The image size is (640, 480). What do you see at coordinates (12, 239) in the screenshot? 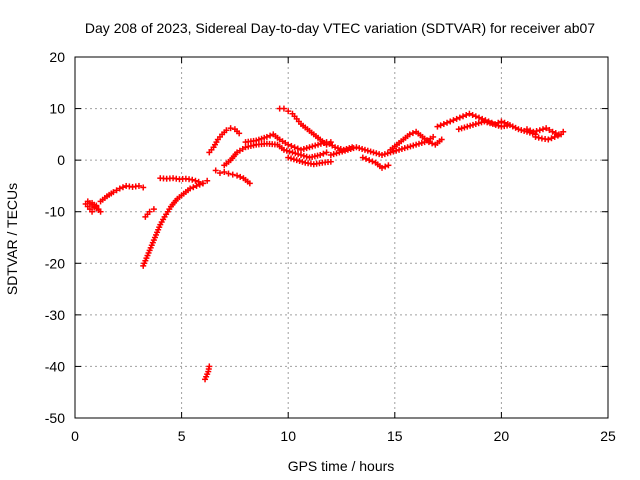
I see `y-axis-label: SDTVAR / TECUs` at bounding box center [12, 239].